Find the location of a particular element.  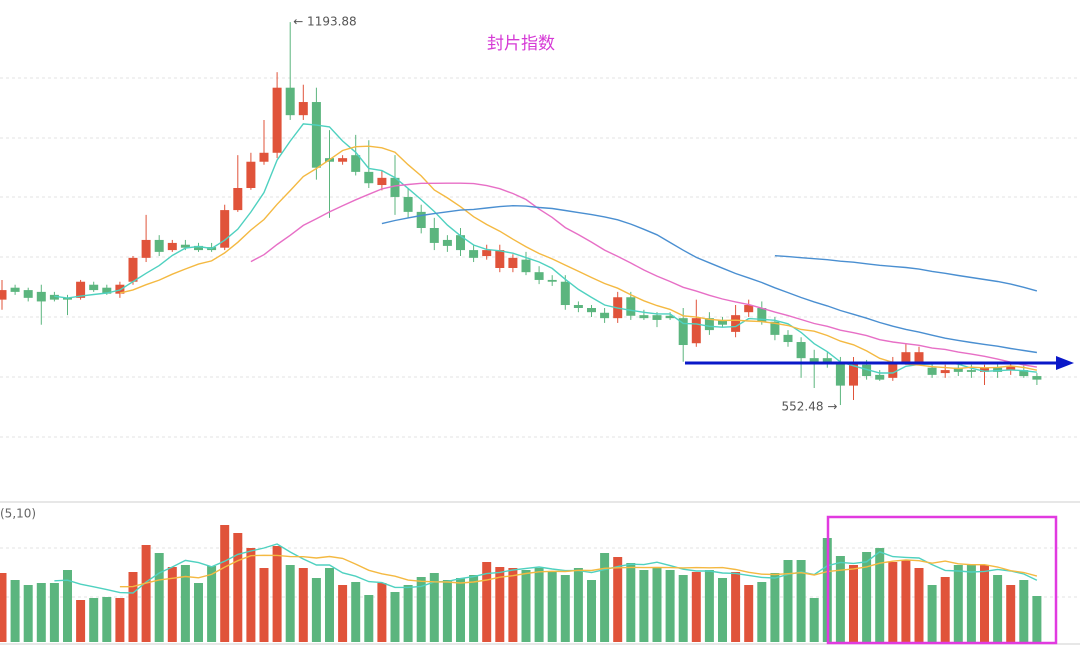

chart-title: 封片指数 is located at coordinates (521, 44).